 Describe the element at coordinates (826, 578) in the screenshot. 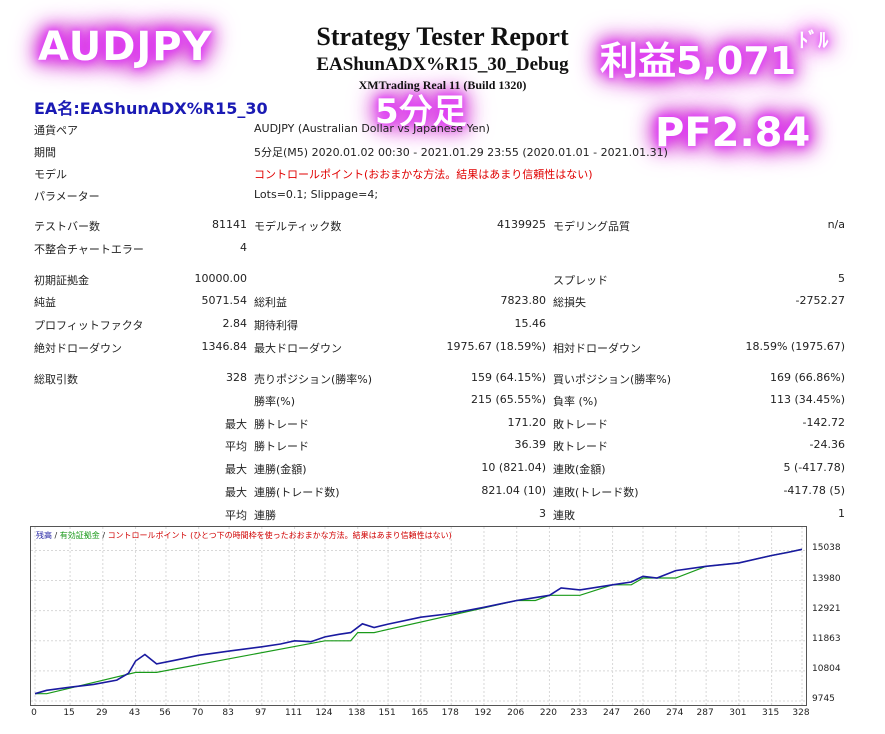

I see `y-tick-label: 13980` at that location.